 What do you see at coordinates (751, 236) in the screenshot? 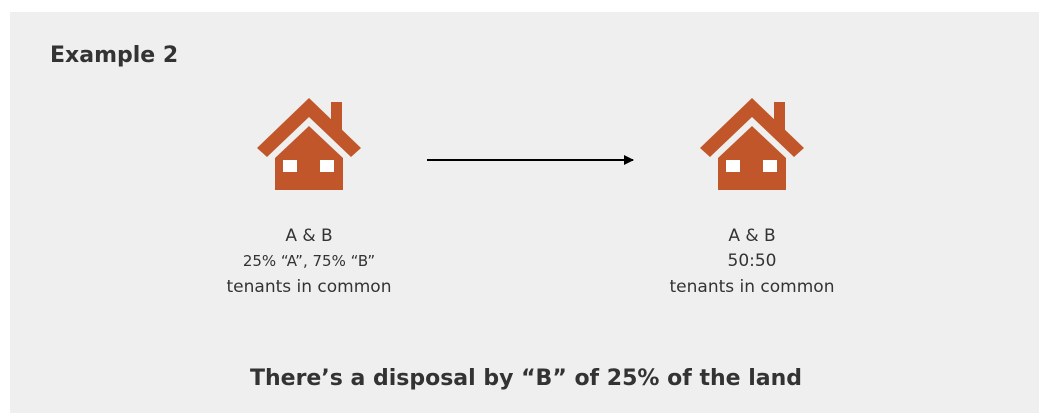
I see `right-label: A & B` at bounding box center [751, 236].